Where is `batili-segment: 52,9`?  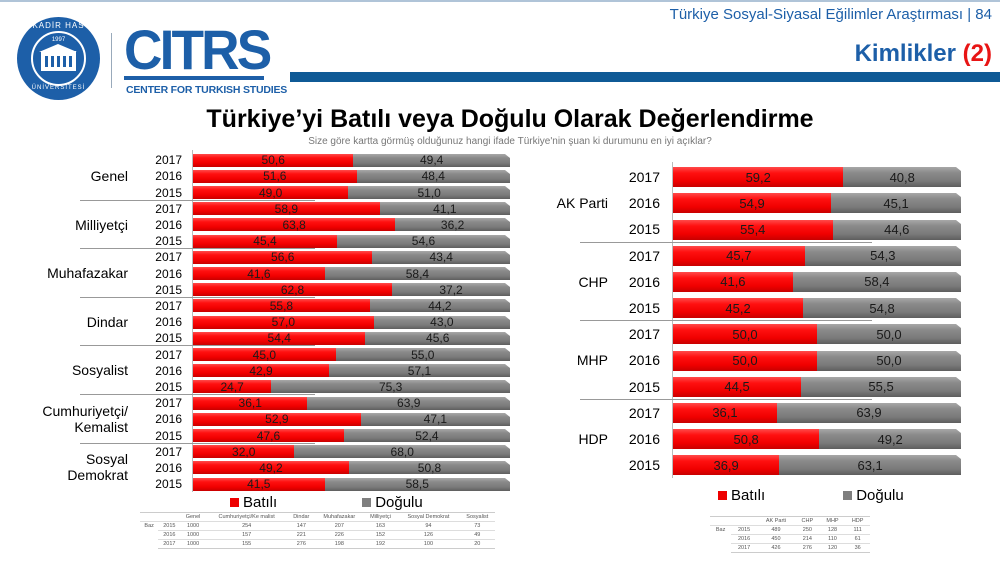 batili-segment: 52,9 is located at coordinates (277, 419).